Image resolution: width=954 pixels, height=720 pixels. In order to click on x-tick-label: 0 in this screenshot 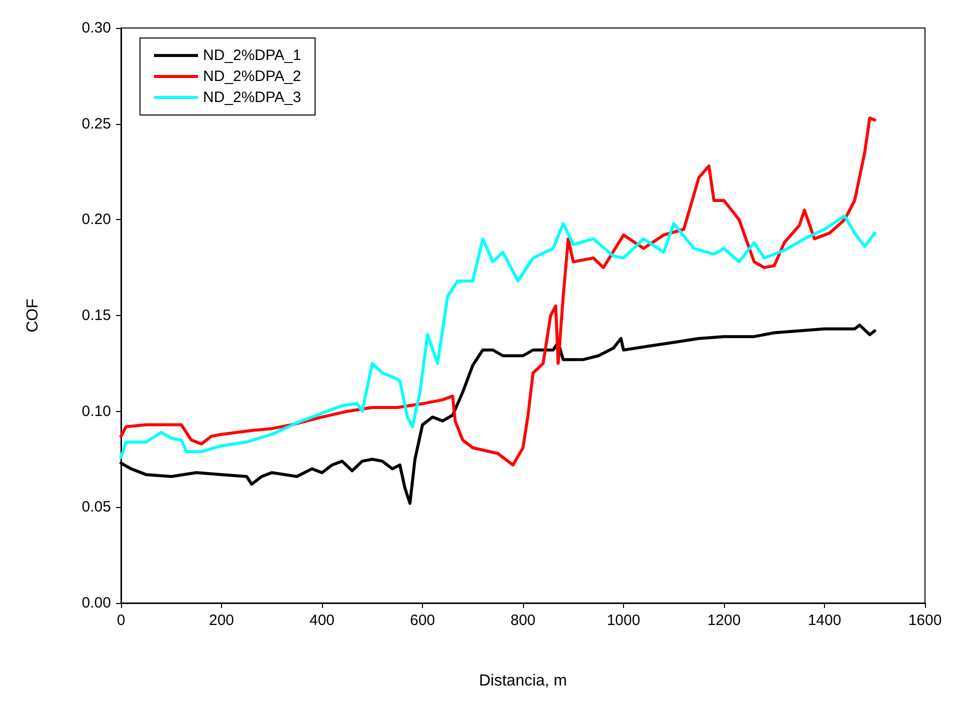, I will do `click(121, 620)`.